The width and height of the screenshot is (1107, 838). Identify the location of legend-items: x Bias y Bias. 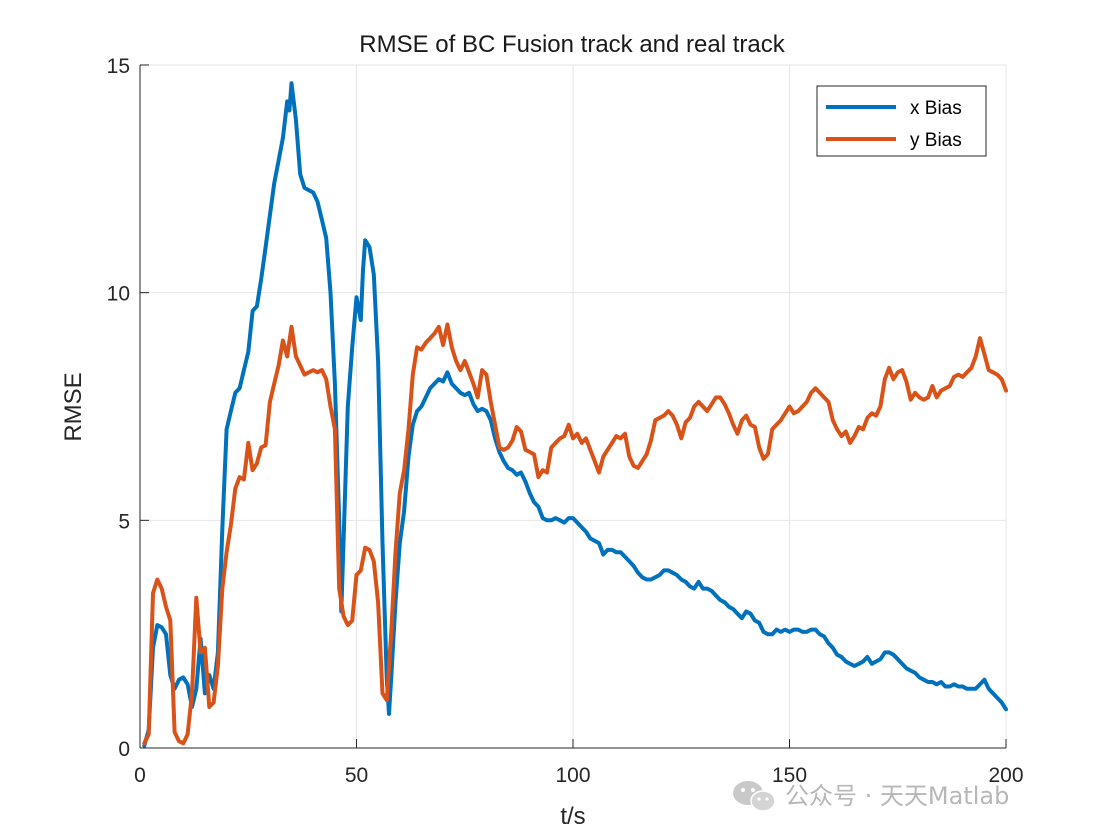
(894, 124).